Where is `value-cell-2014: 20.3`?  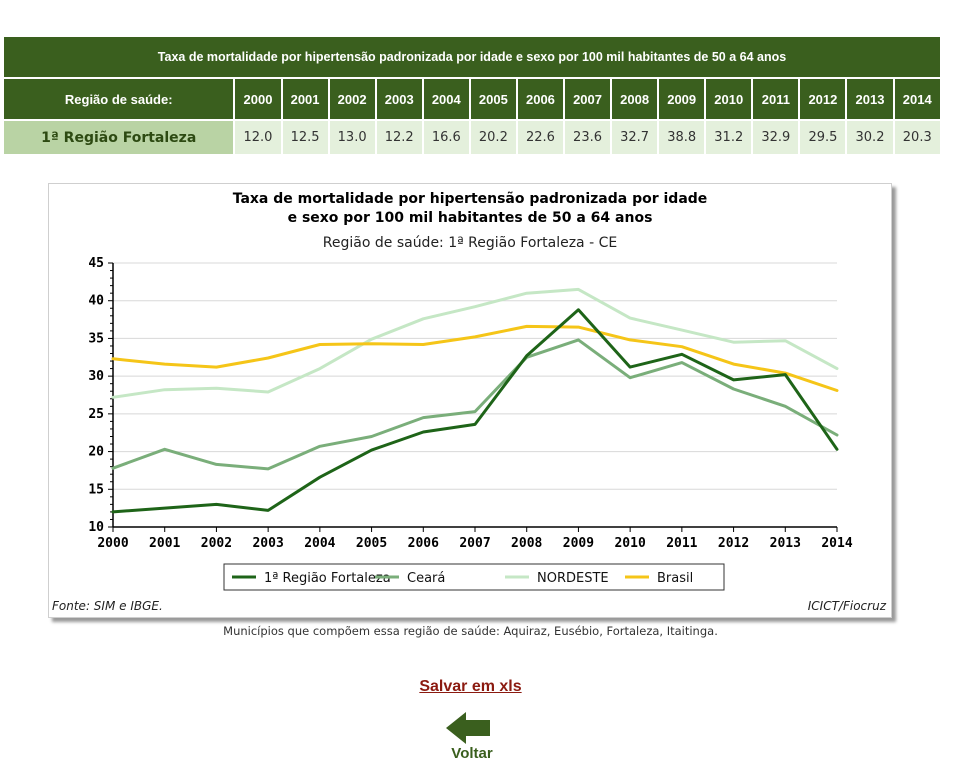 value-cell-2014: 20.3 is located at coordinates (916, 136).